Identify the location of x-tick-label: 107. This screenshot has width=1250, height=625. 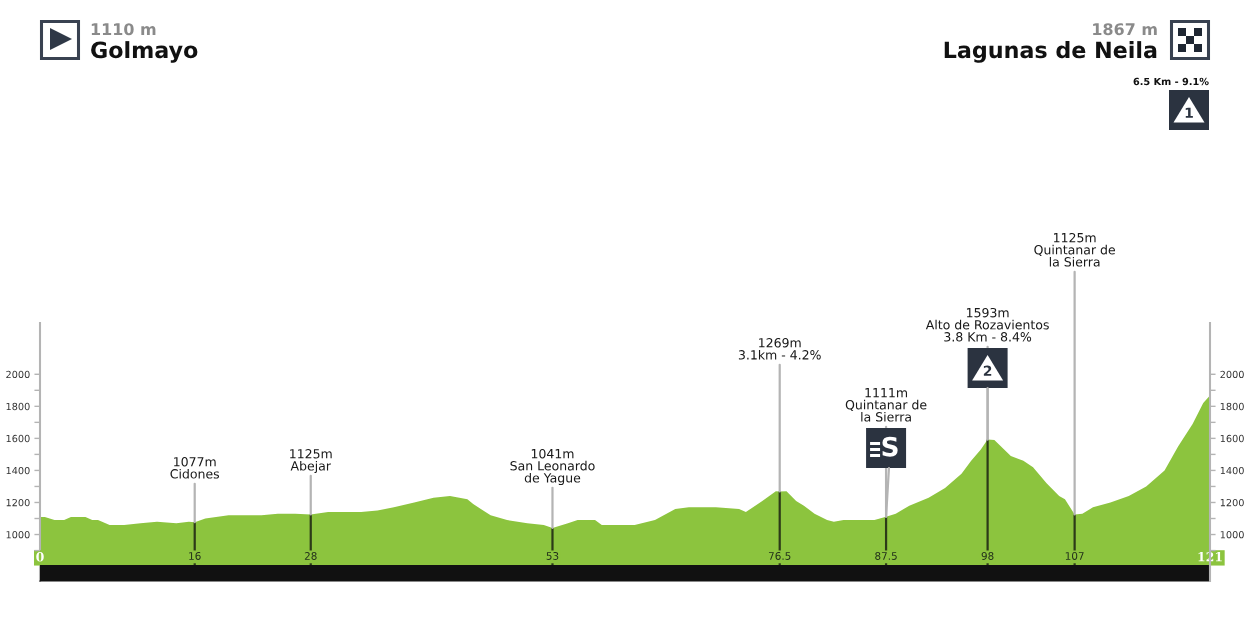
(1074, 556).